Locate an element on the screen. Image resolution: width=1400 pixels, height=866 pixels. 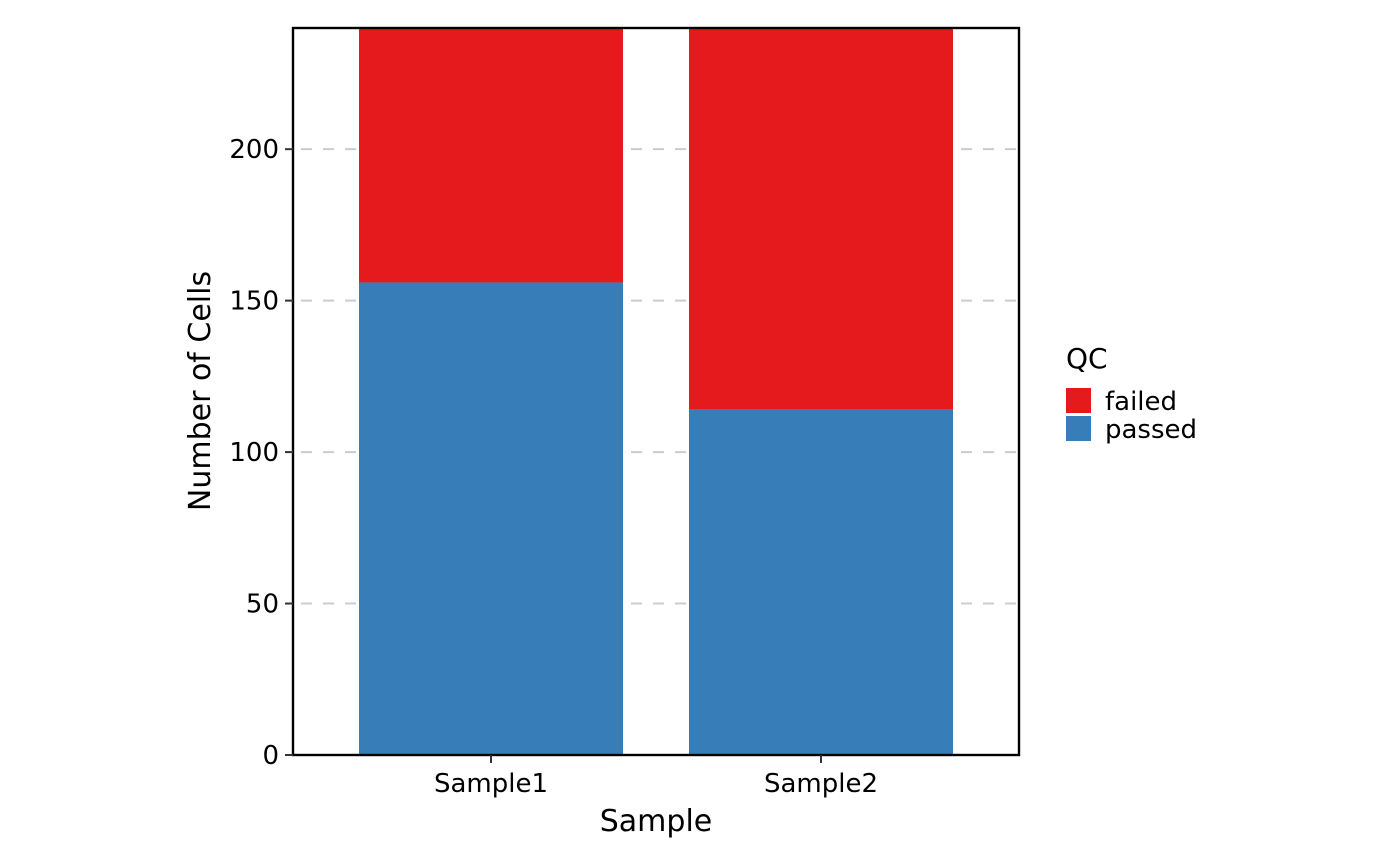
bar-failed-sample1 is located at coordinates (491, 155).